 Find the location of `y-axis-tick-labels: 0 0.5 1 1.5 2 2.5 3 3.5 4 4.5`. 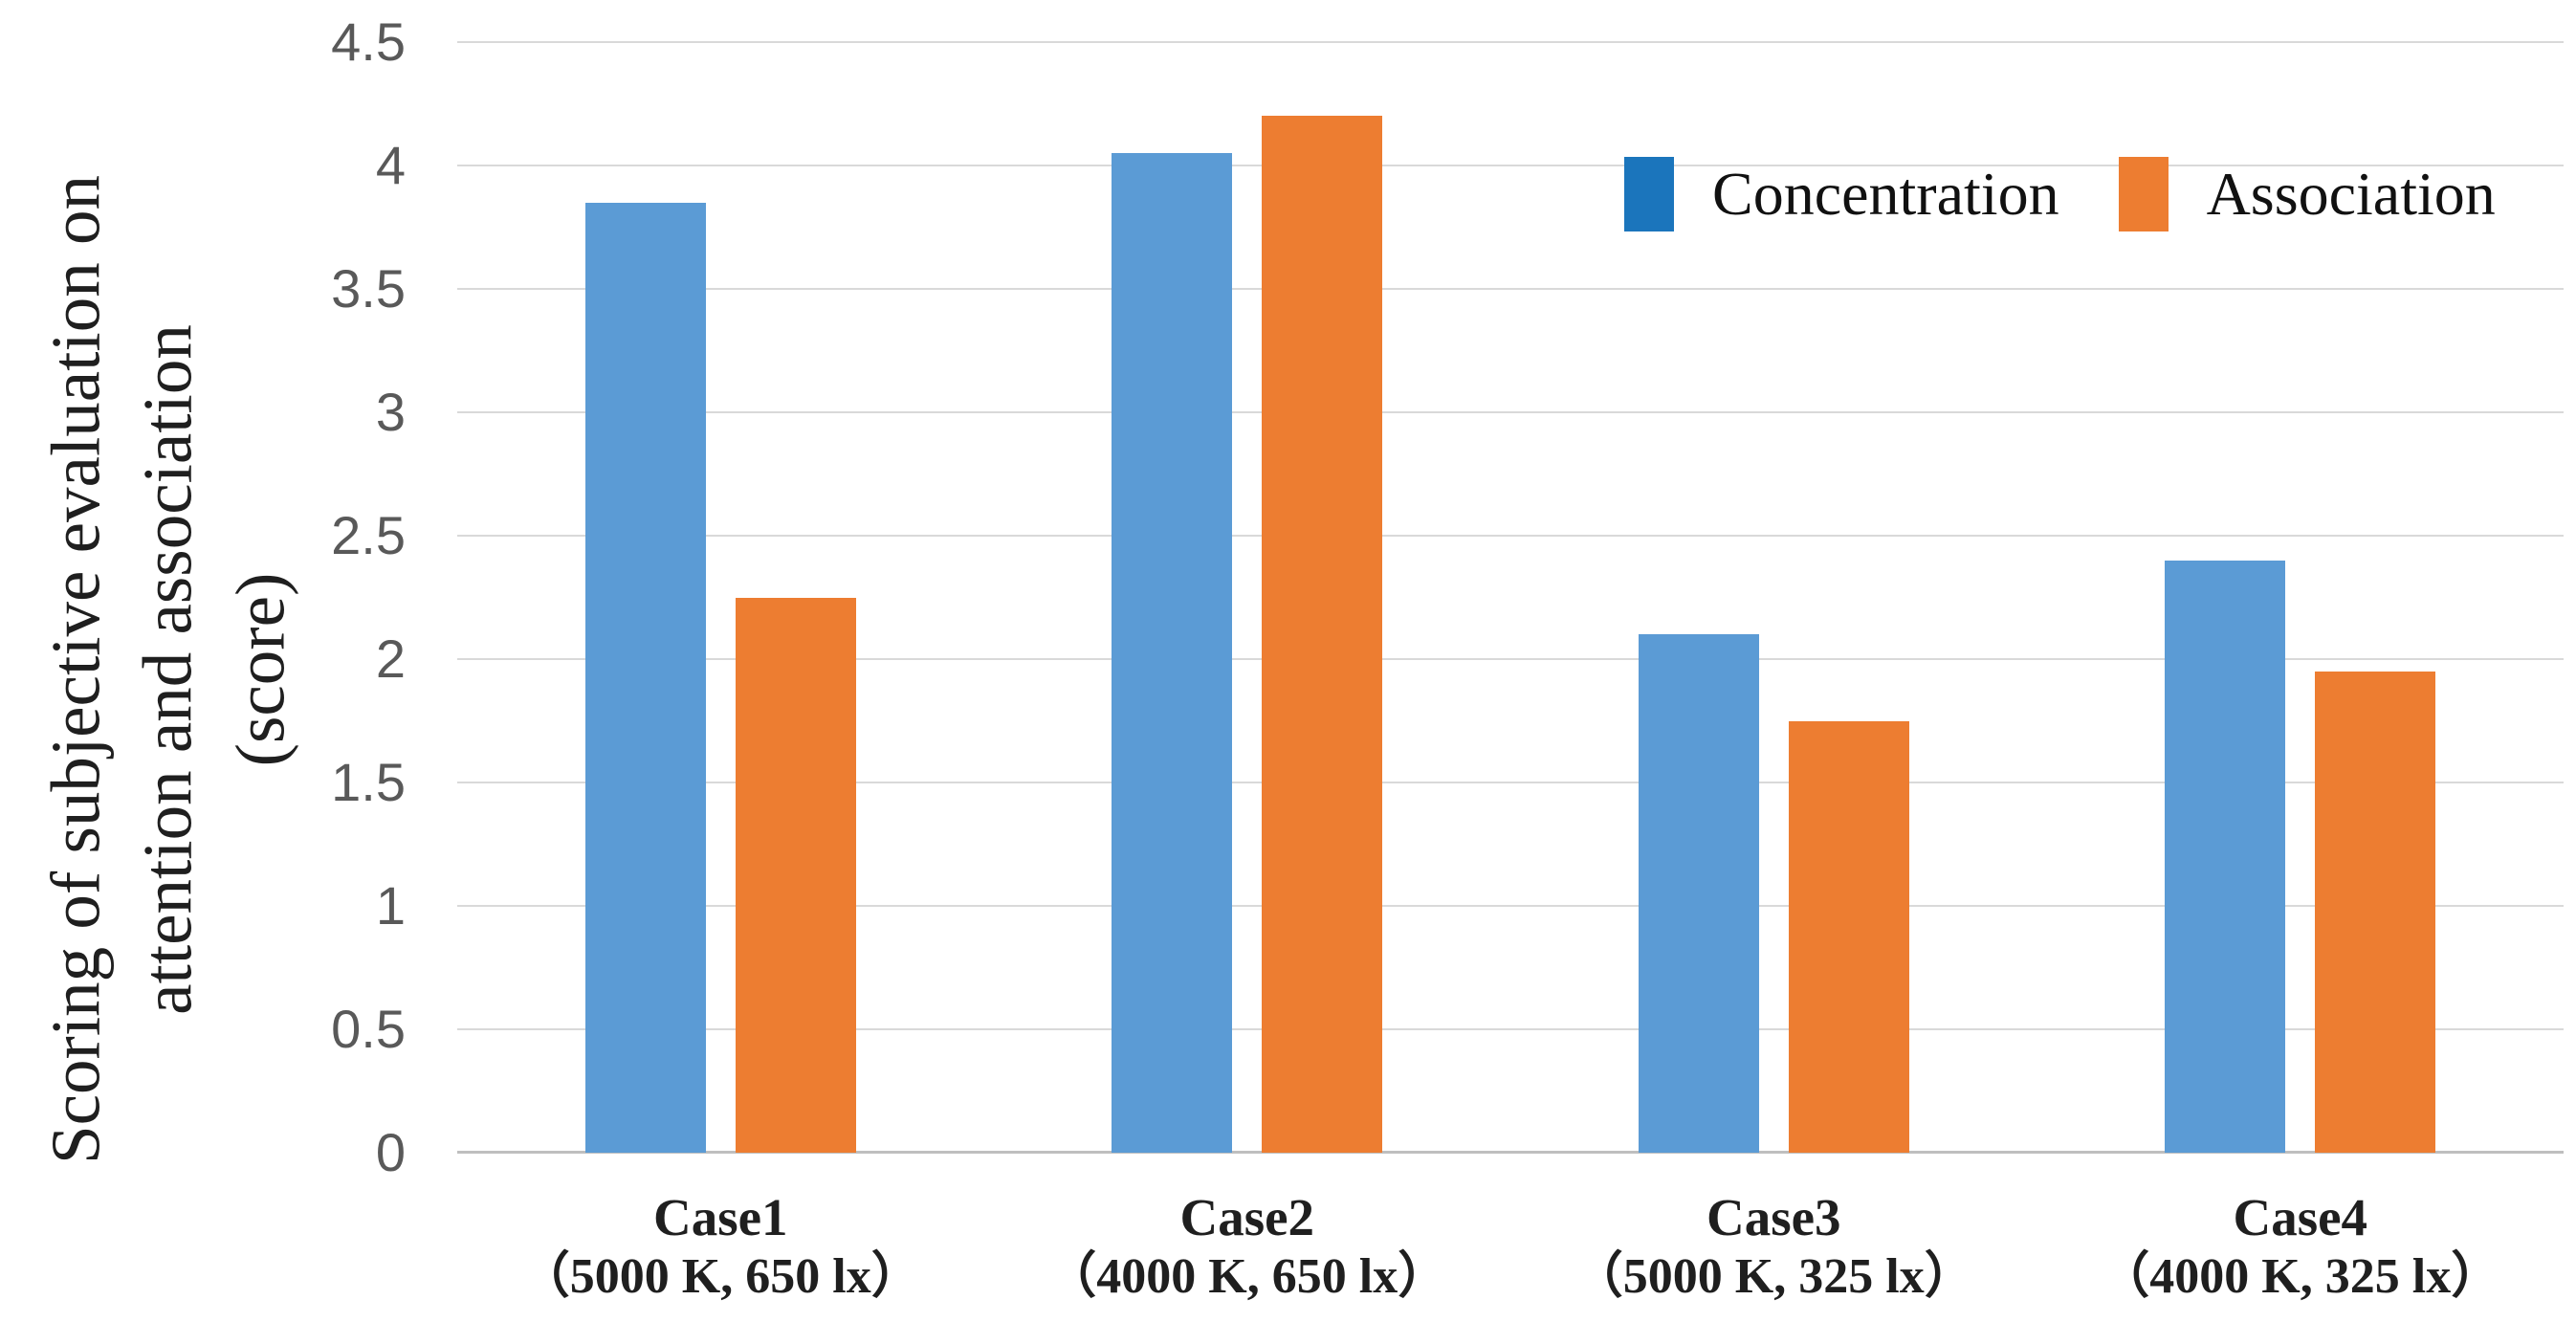

y-axis-tick-labels: 0 0.5 1 1.5 2 2.5 3 3.5 4 4.5 is located at coordinates (203, 597).